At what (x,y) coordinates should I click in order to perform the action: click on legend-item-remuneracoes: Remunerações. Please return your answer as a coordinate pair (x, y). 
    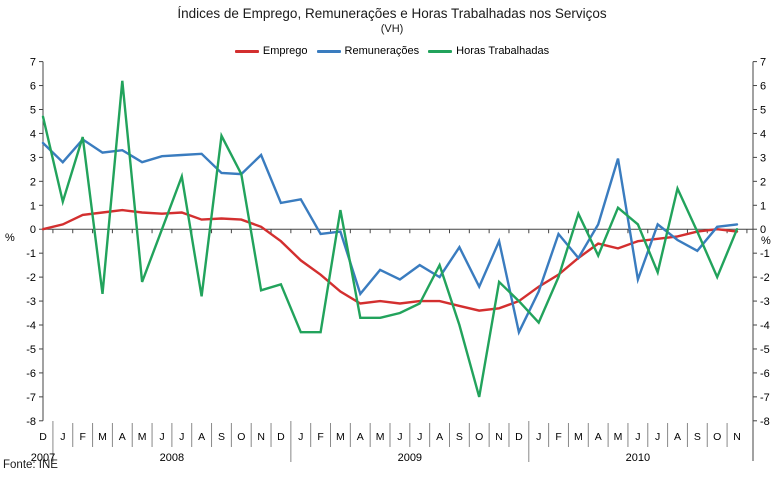
    Looking at the image, I should click on (368, 51).